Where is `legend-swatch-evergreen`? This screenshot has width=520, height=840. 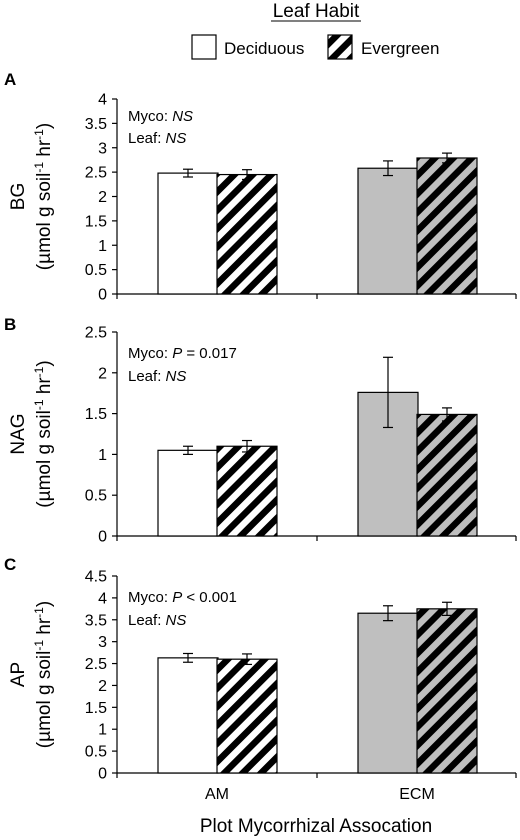 legend-swatch-evergreen is located at coordinates (340, 47).